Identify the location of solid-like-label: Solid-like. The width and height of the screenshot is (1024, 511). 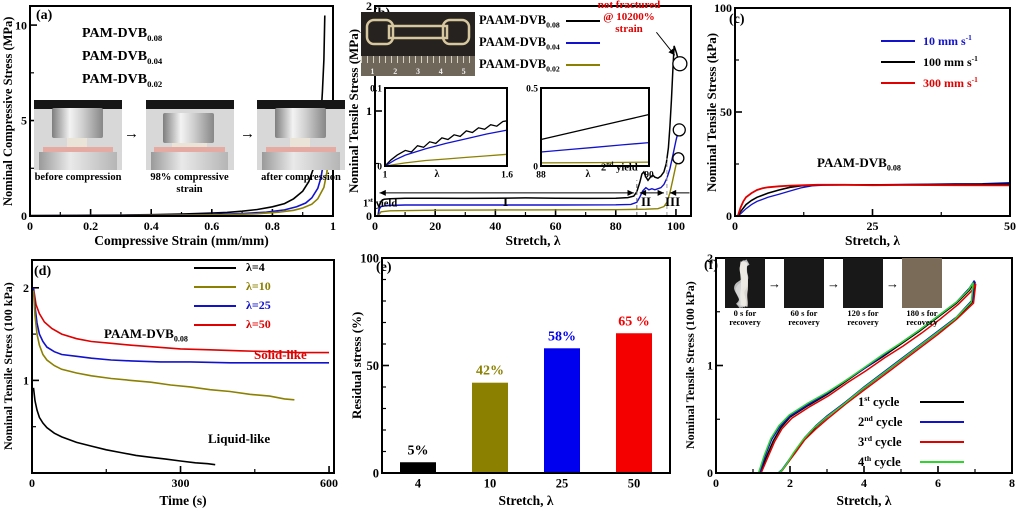
(280, 354).